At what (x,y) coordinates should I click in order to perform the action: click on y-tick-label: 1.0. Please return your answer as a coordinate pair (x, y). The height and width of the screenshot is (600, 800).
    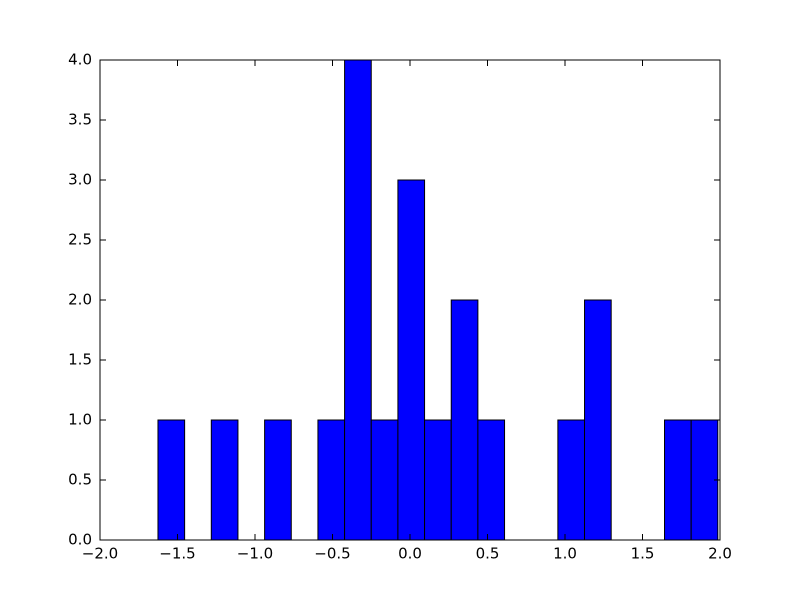
    Looking at the image, I should click on (80, 420).